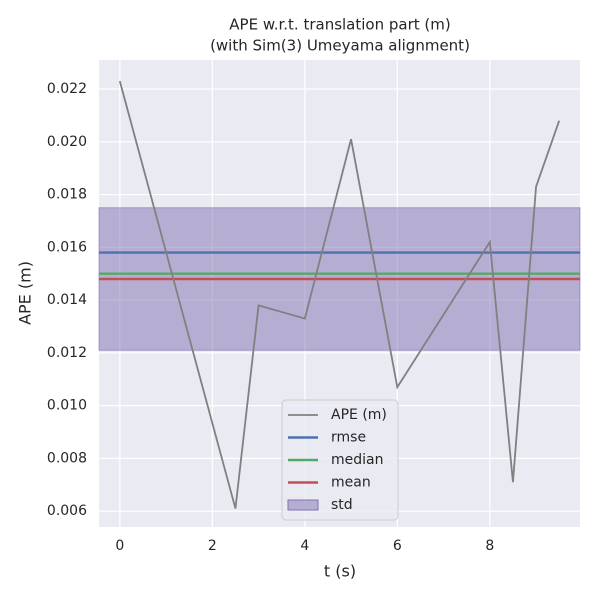  I want to click on x-tick-label: 8, so click(489, 546).